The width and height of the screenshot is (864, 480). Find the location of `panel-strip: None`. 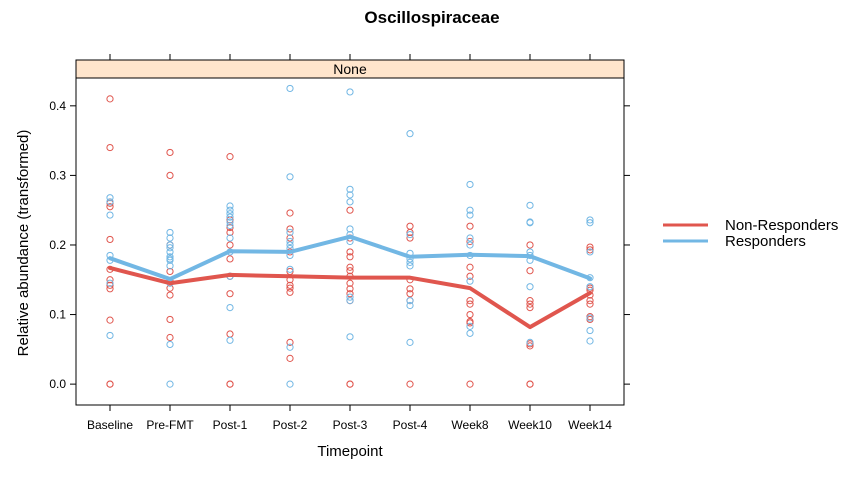

panel-strip: None is located at coordinates (350, 69).